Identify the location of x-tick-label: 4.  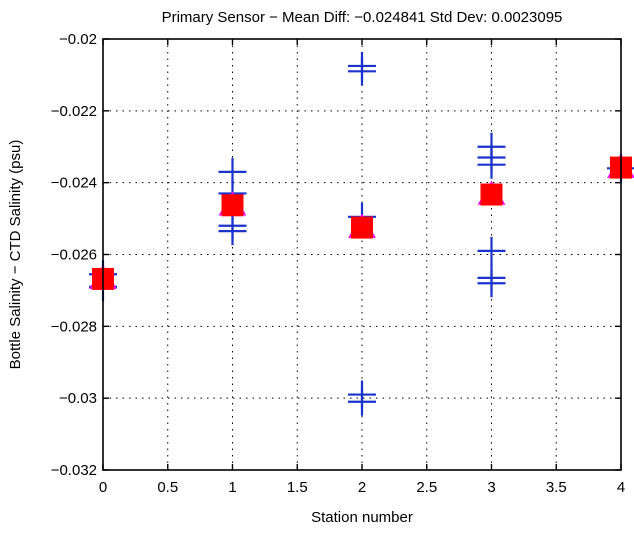
(621, 487).